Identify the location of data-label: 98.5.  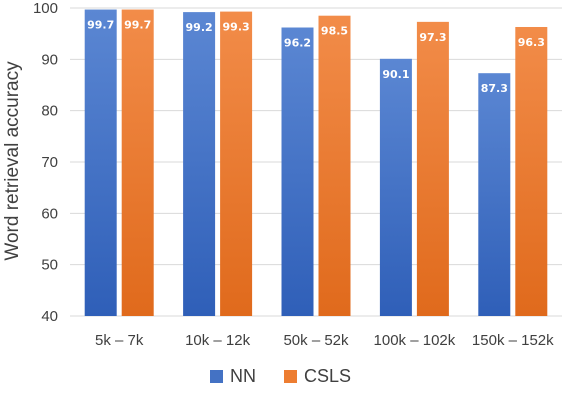
(334, 31).